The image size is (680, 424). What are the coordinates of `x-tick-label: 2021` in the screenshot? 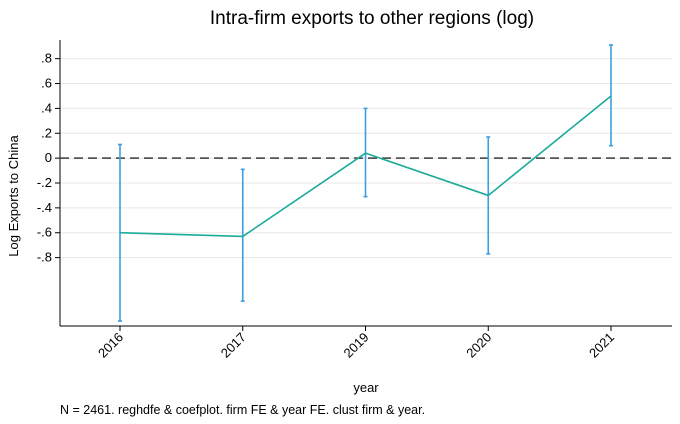 It's located at (601, 345).